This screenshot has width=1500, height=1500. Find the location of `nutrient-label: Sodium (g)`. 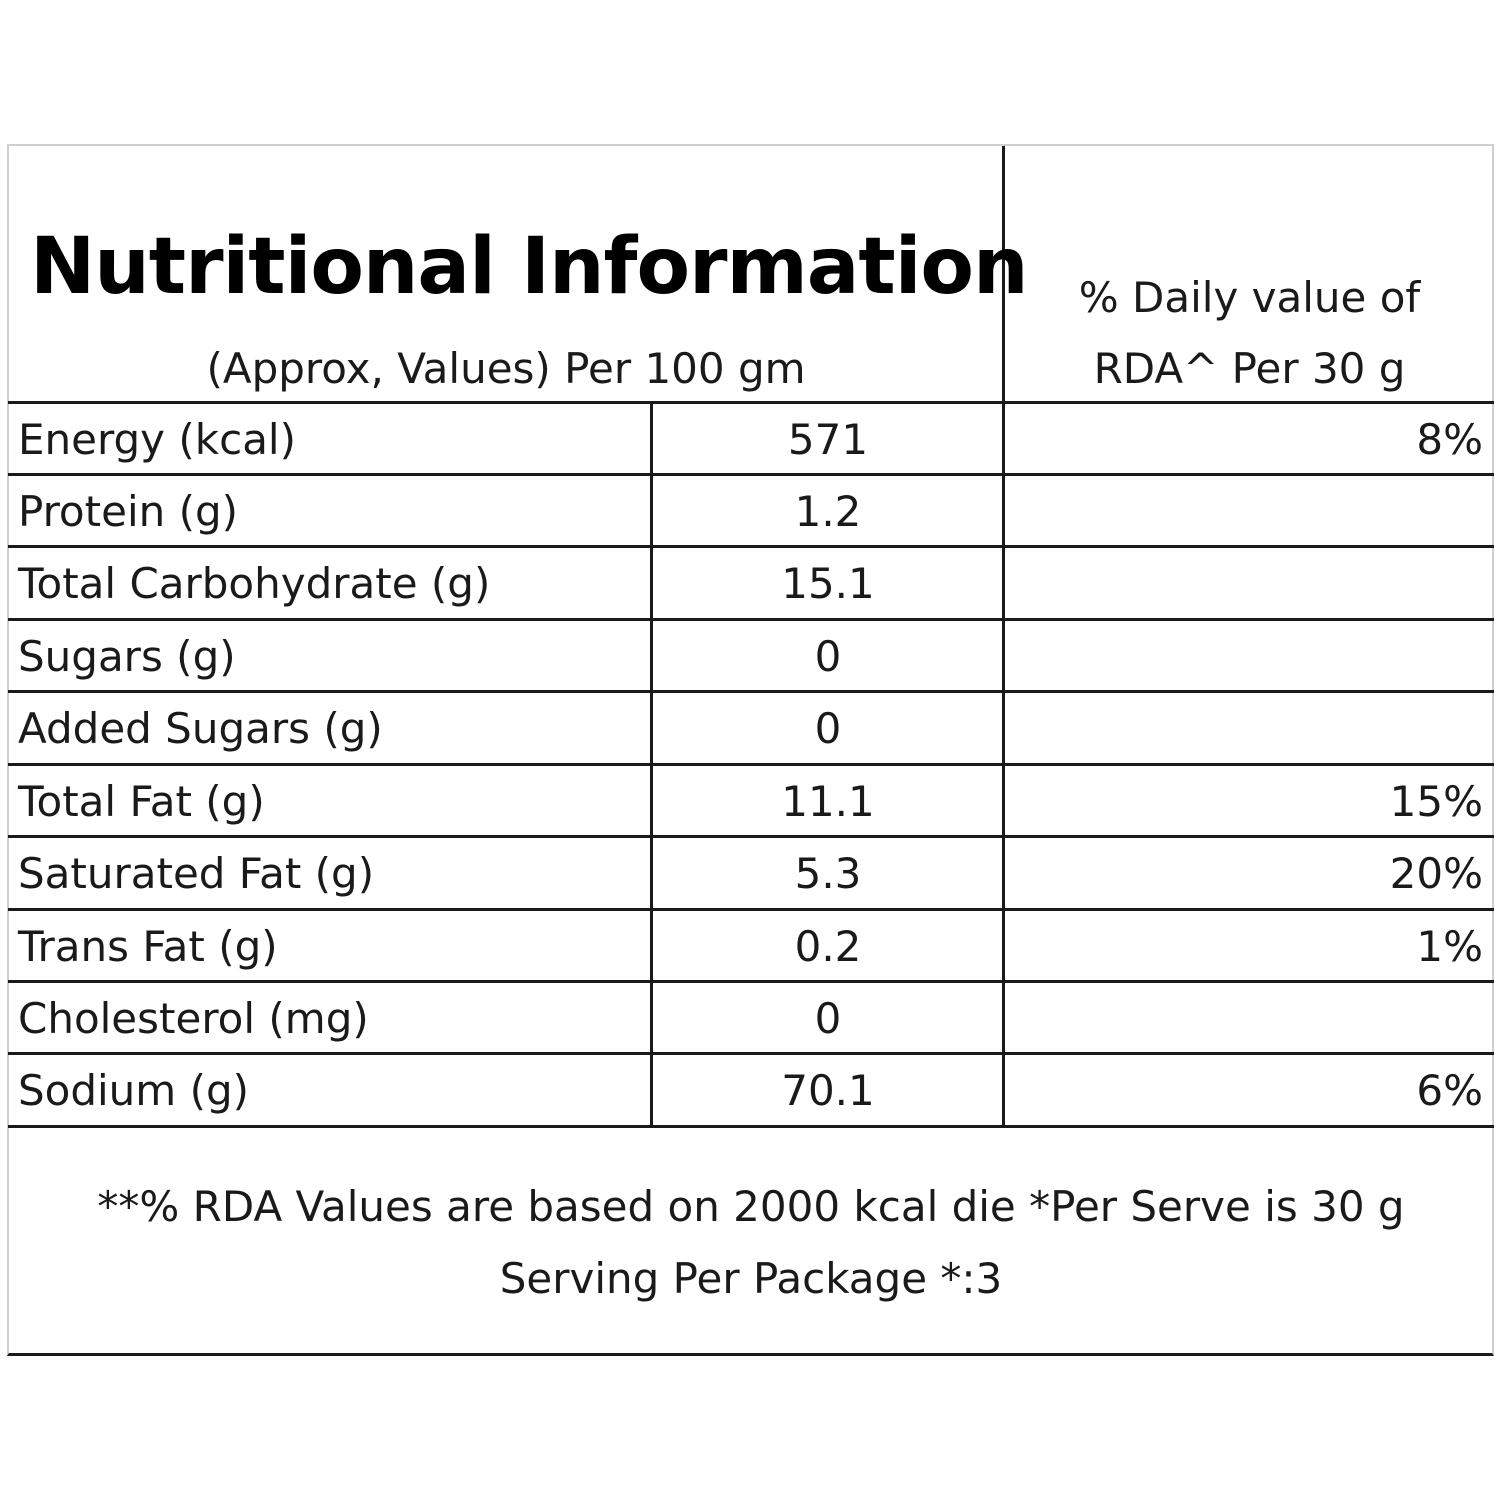

nutrient-label: Sodium (g) is located at coordinates (133, 1090).